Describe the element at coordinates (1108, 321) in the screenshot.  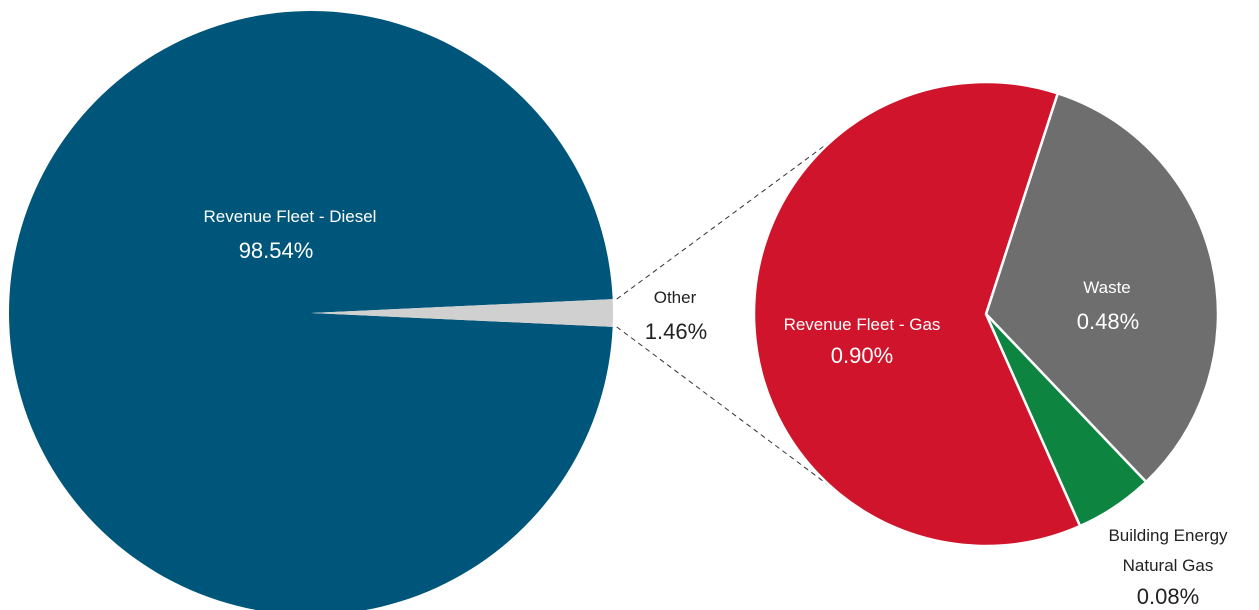
I see `value-waste: 0.48%` at that location.